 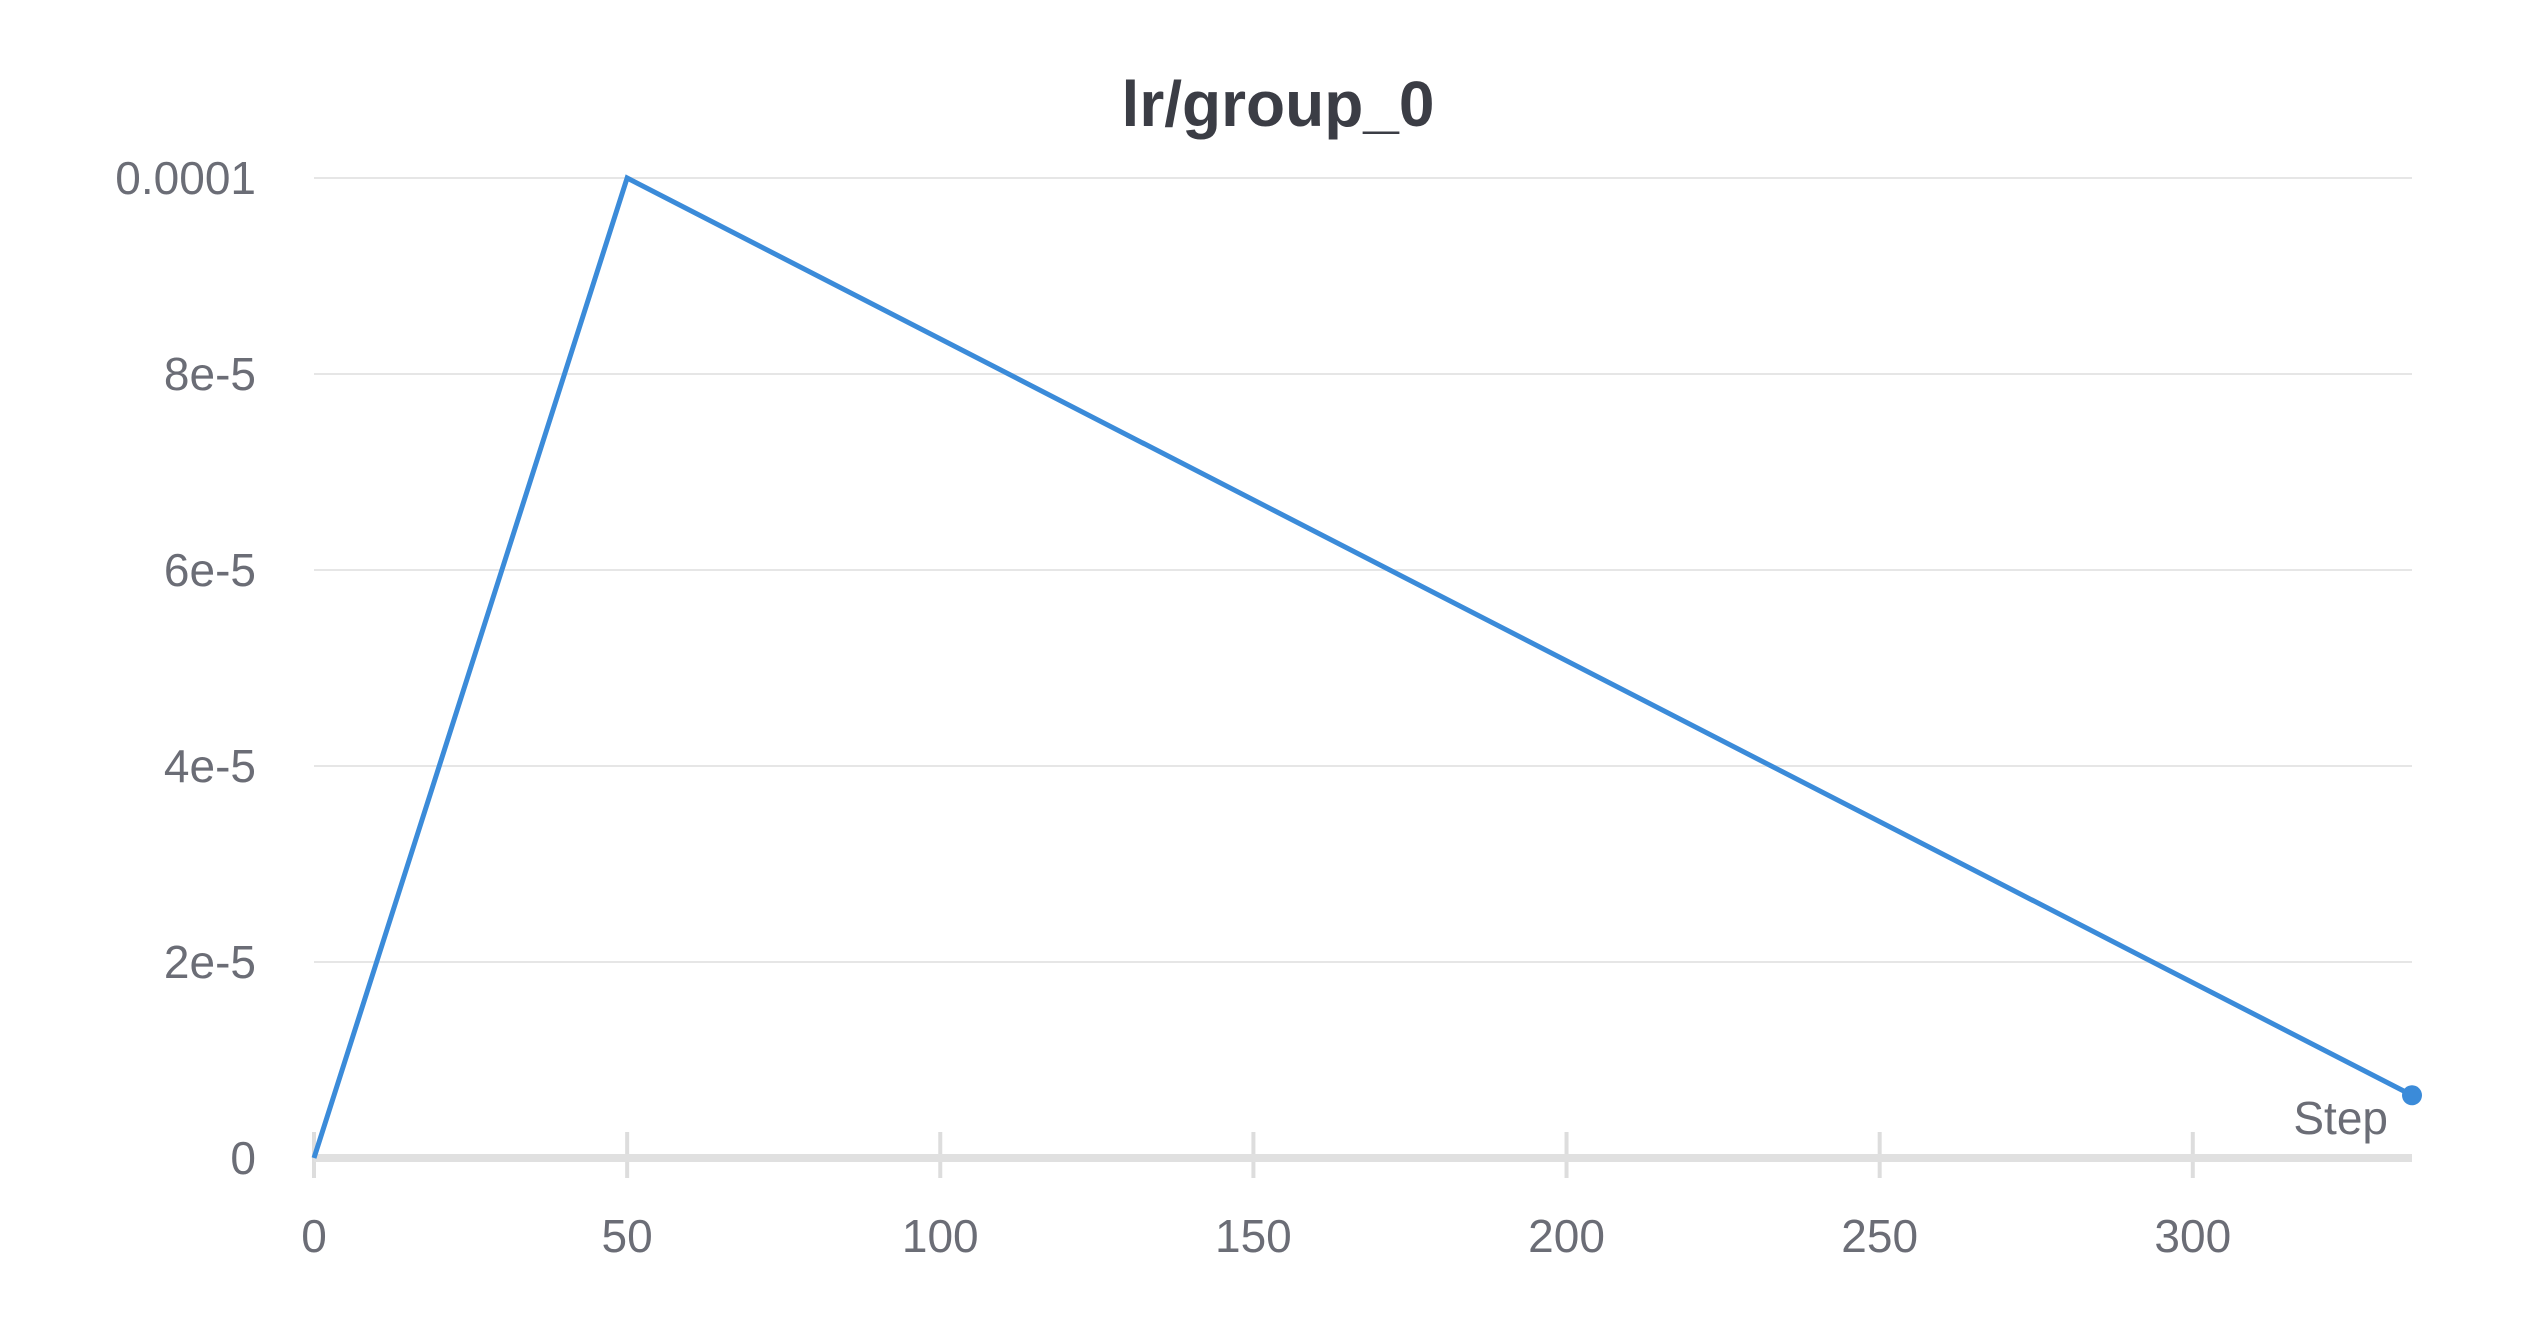 What do you see at coordinates (210, 570) in the screenshot?
I see `y-tick-label: 6e-5` at bounding box center [210, 570].